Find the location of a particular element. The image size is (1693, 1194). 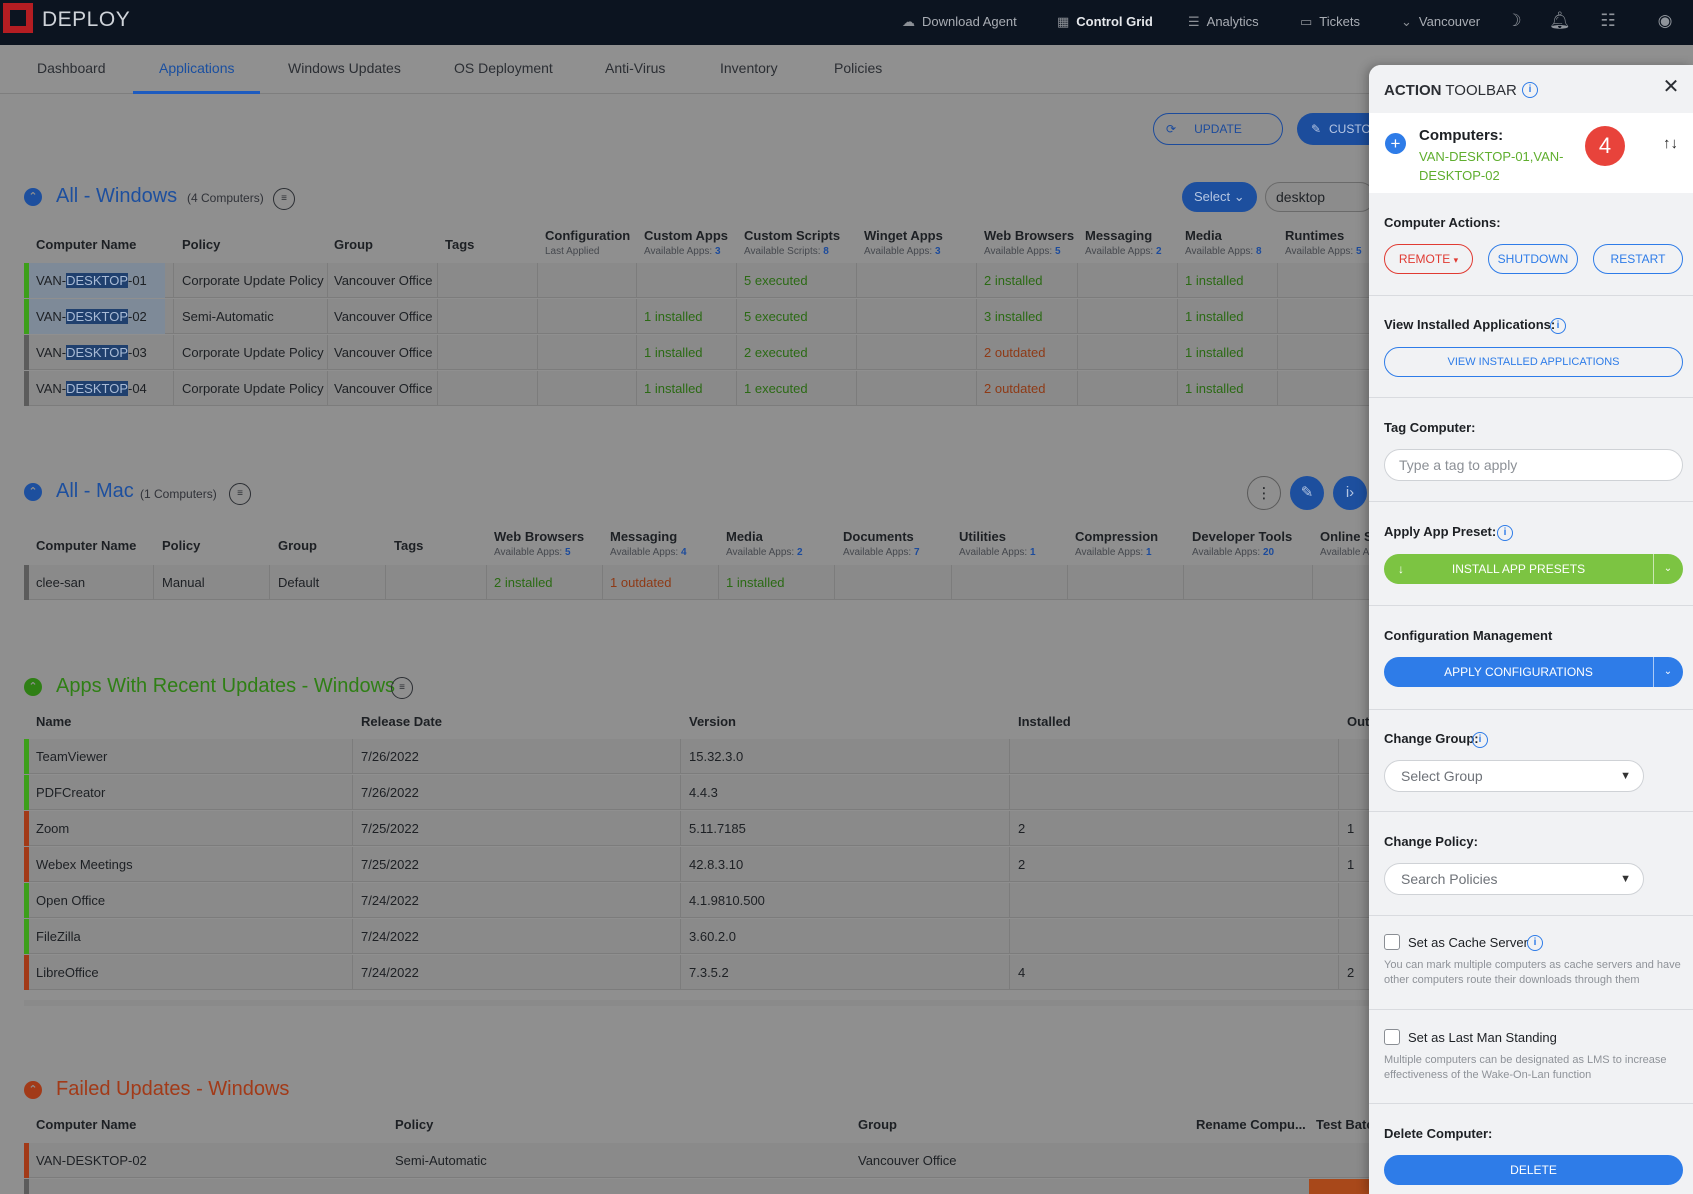

col-name: Name is located at coordinates (54, 721).